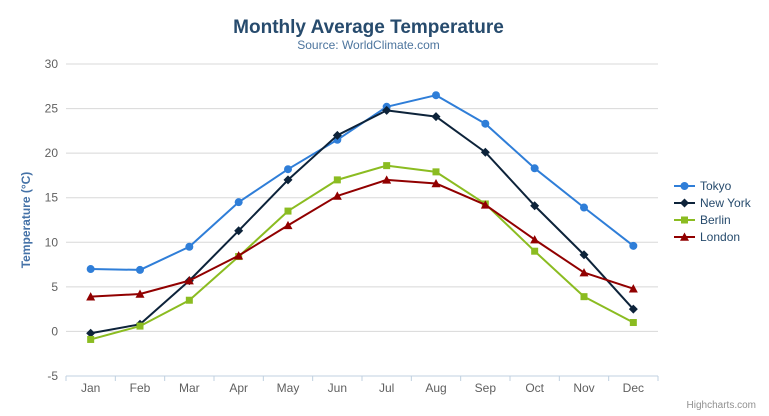  Describe the element at coordinates (90, 388) in the screenshot. I see `x-tick-label: Jan` at that location.